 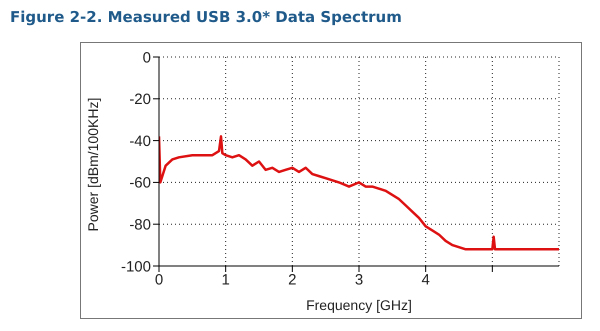 I want to click on y-tick-label: -20, so click(x=140, y=99).